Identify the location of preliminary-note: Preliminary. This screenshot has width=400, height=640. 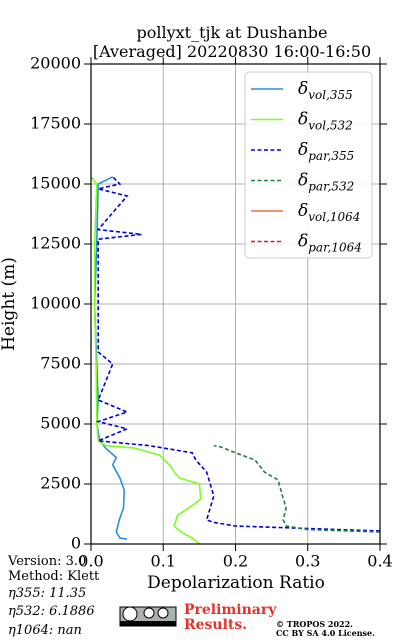
(230, 610).